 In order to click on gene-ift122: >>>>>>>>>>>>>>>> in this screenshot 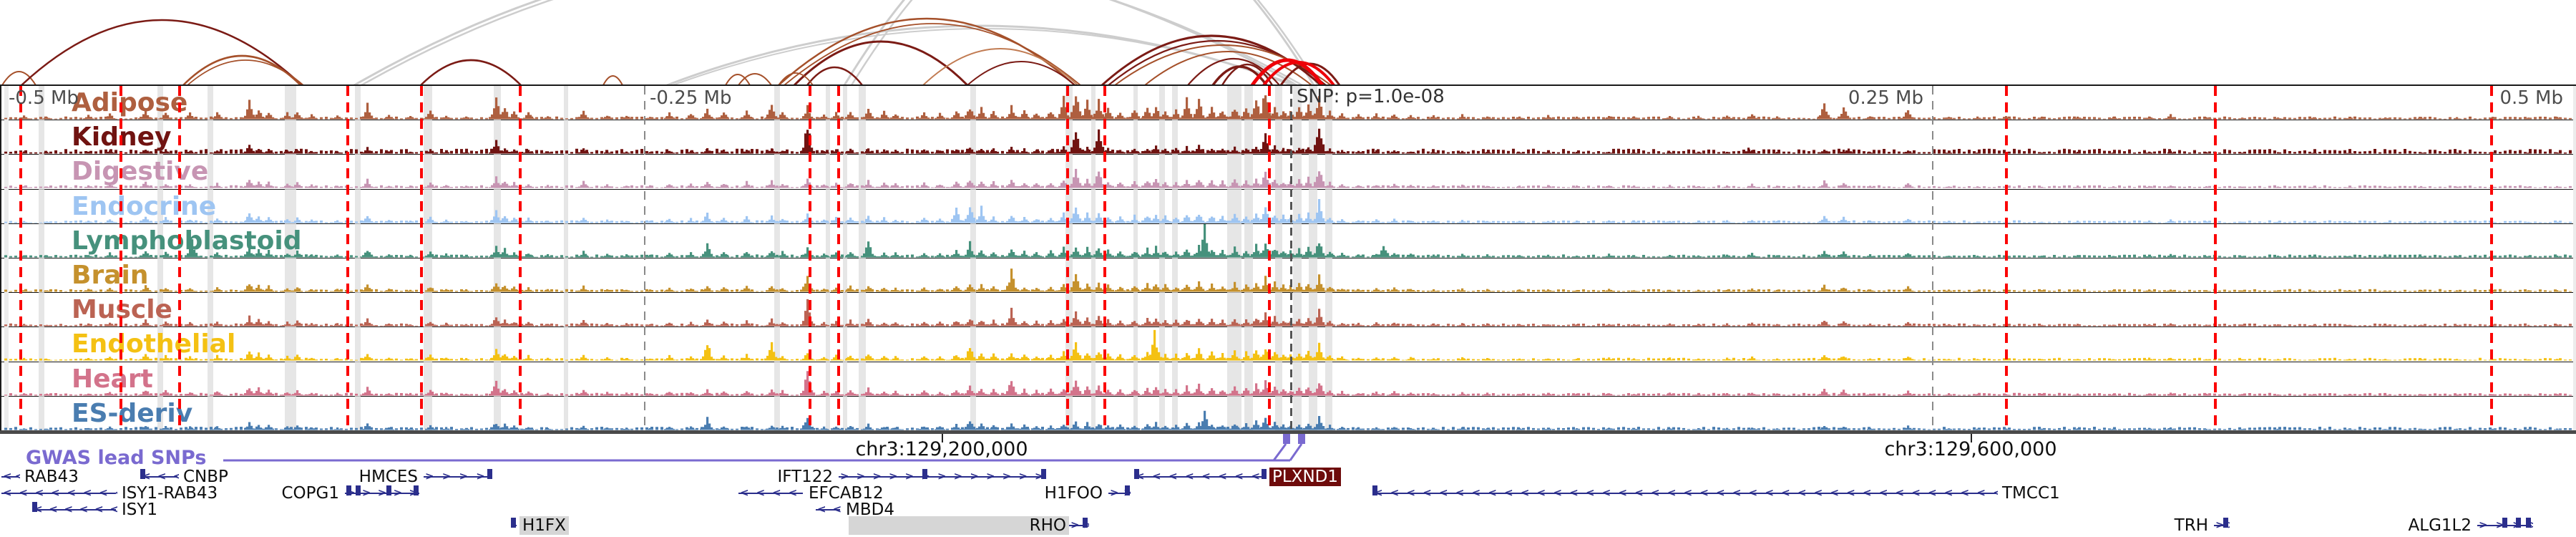, I will do `click(943, 477)`.